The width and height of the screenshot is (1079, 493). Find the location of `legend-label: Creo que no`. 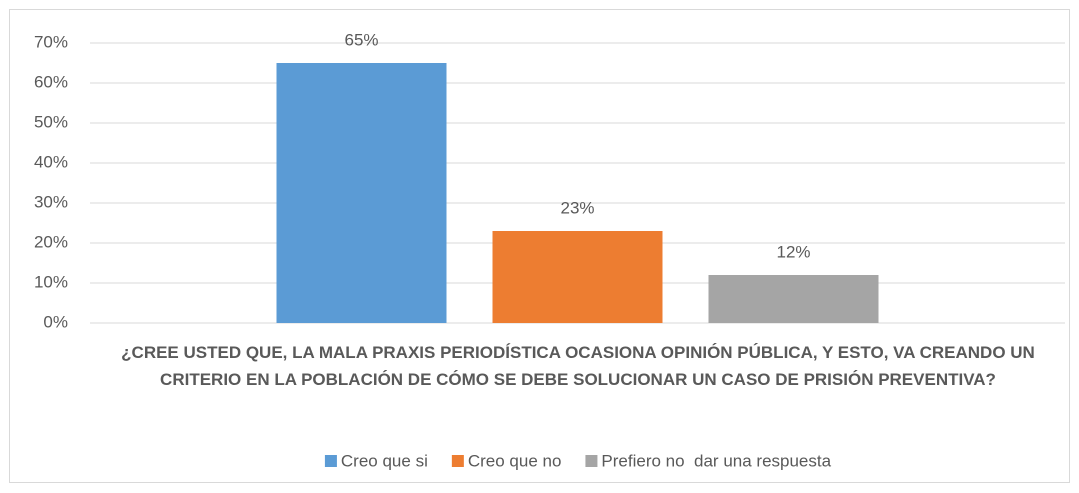

legend-label: Creo que no is located at coordinates (515, 460).